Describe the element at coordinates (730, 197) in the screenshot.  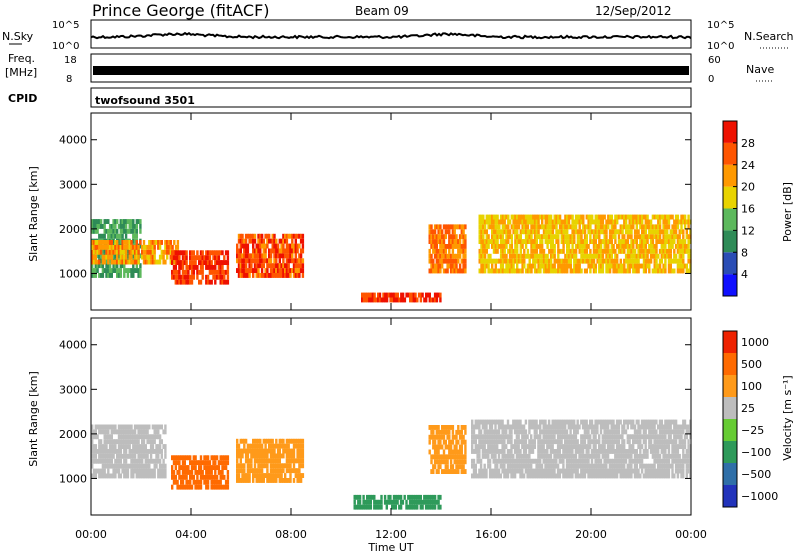
I see `colorbar-swatch` at that location.